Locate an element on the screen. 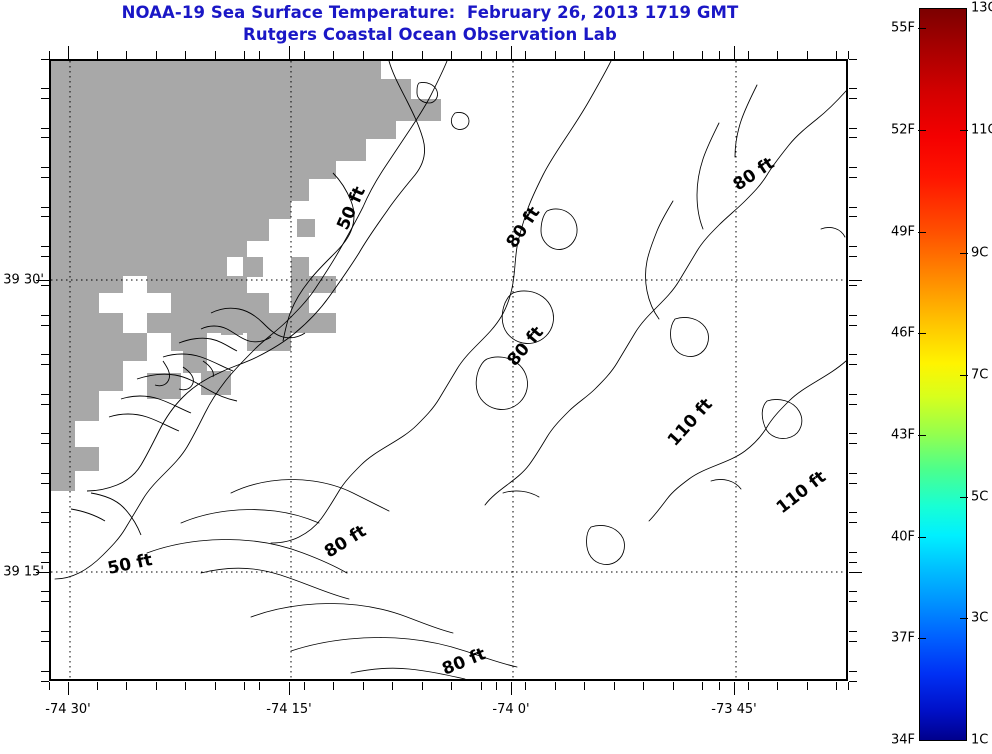  colorbar-gradient is located at coordinates (943, 374).